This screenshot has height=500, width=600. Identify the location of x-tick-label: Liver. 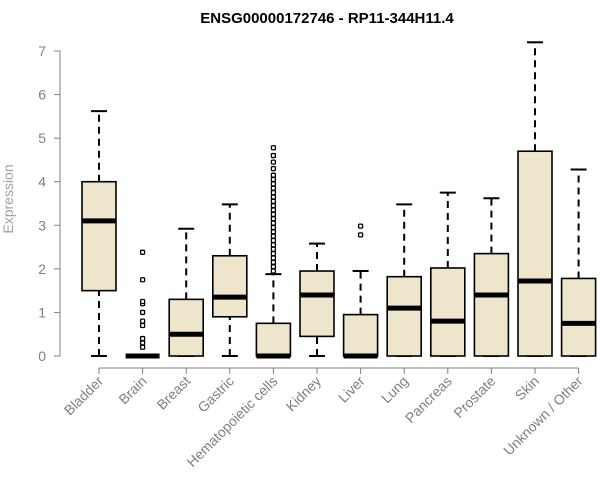
(351, 389).